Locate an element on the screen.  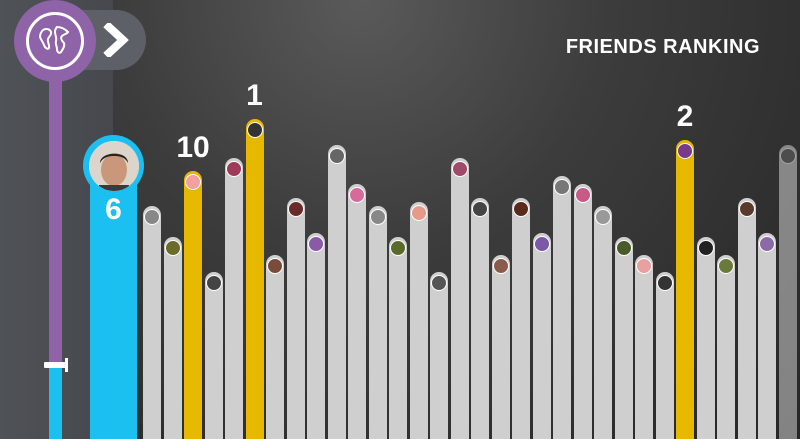
progress-fill is located at coordinates (55, 403).